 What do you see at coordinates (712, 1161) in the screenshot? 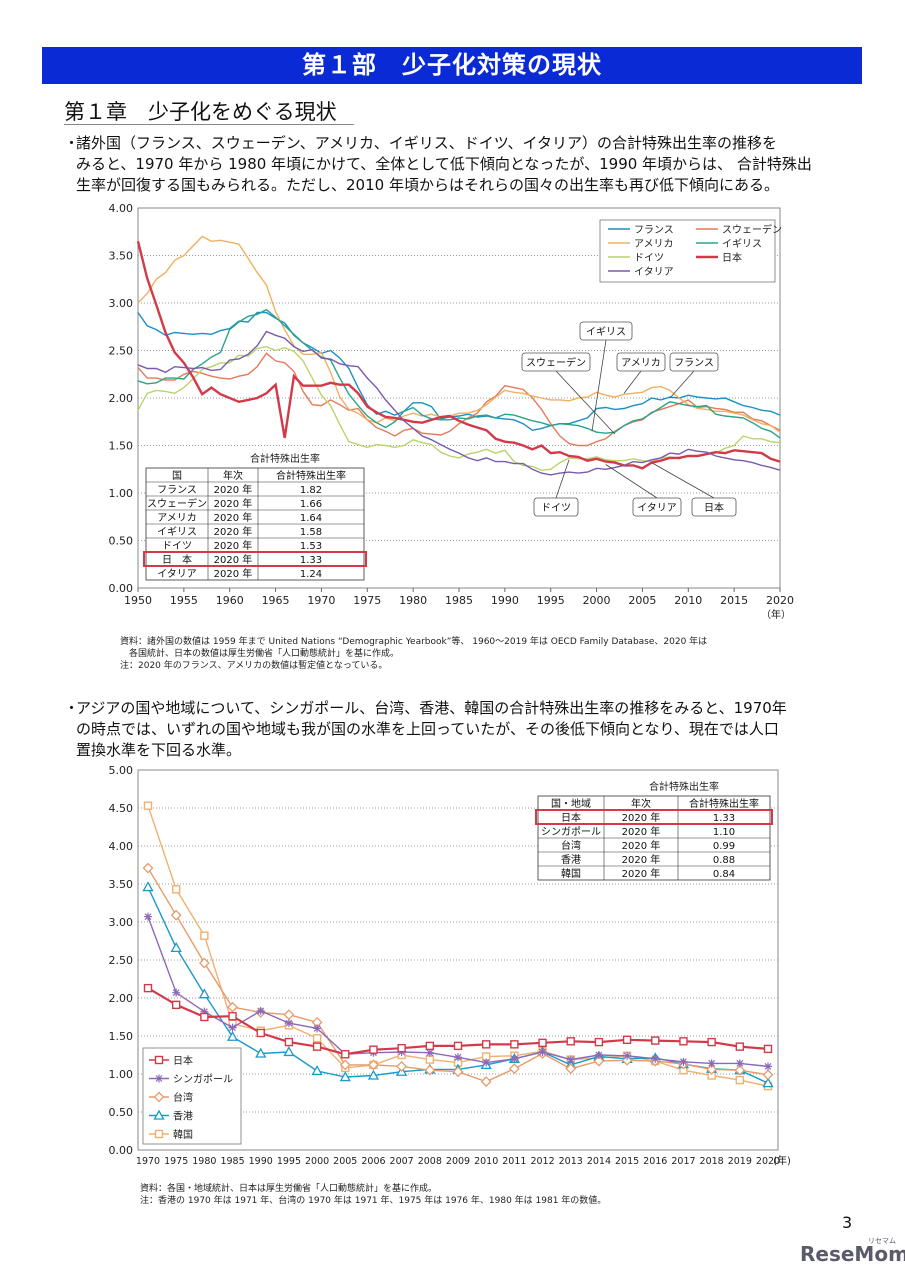
I see `x-tick-label: 2018` at bounding box center [712, 1161].